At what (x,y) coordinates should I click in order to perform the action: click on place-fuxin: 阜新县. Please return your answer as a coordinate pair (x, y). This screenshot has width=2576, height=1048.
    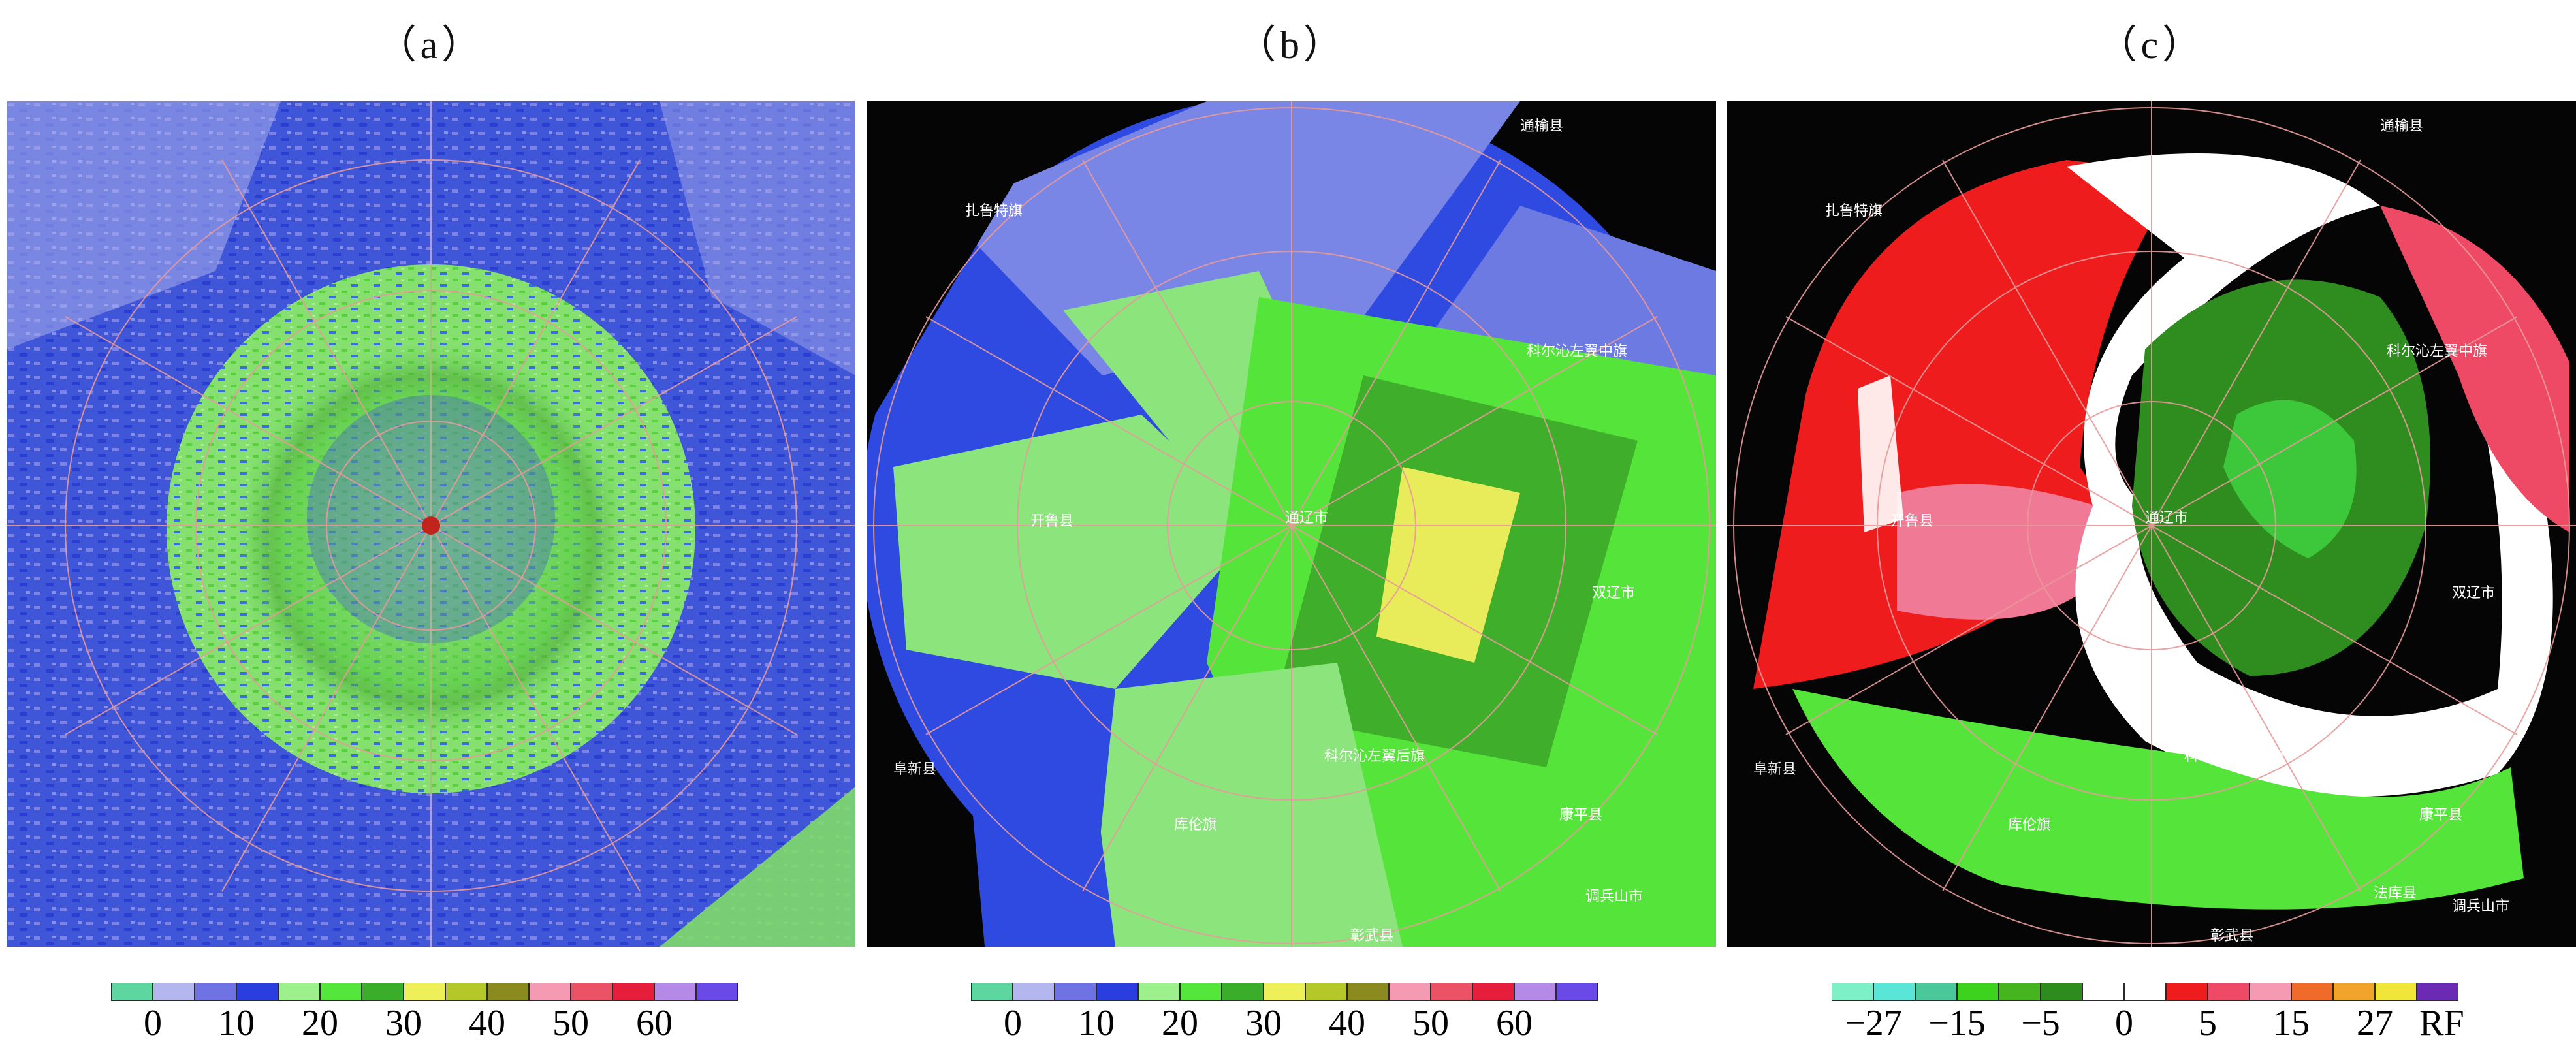
    Looking at the image, I should click on (915, 769).